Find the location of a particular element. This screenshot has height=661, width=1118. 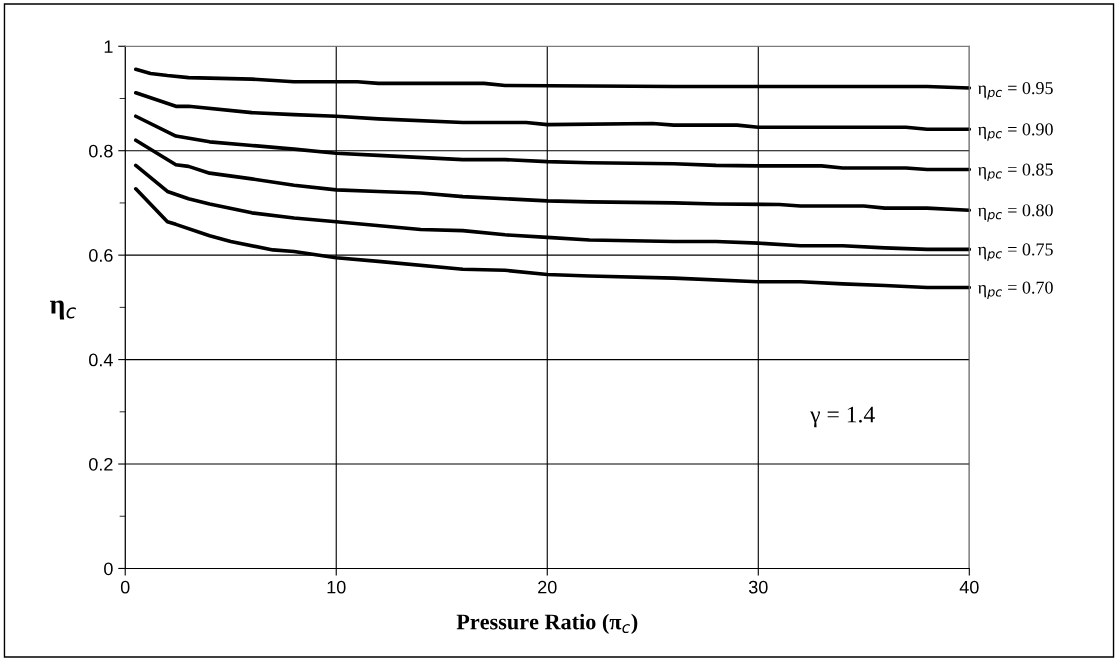

y-tick-label: 1 is located at coordinates (108, 46).